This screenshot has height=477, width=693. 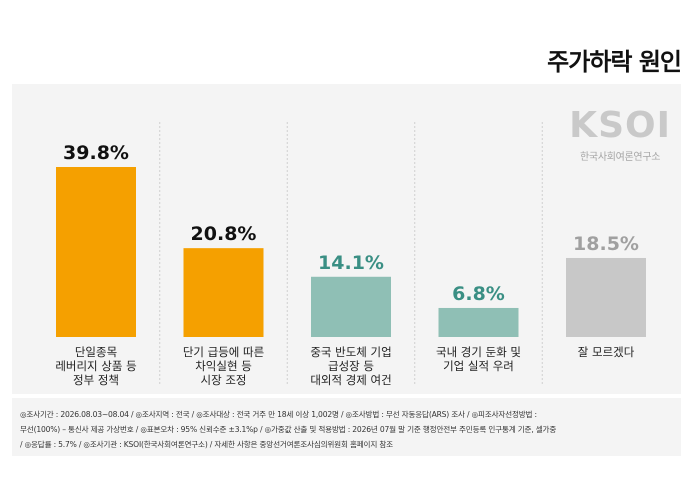 What do you see at coordinates (351, 263) in the screenshot?
I see `value-label-3: 14.1%` at bounding box center [351, 263].